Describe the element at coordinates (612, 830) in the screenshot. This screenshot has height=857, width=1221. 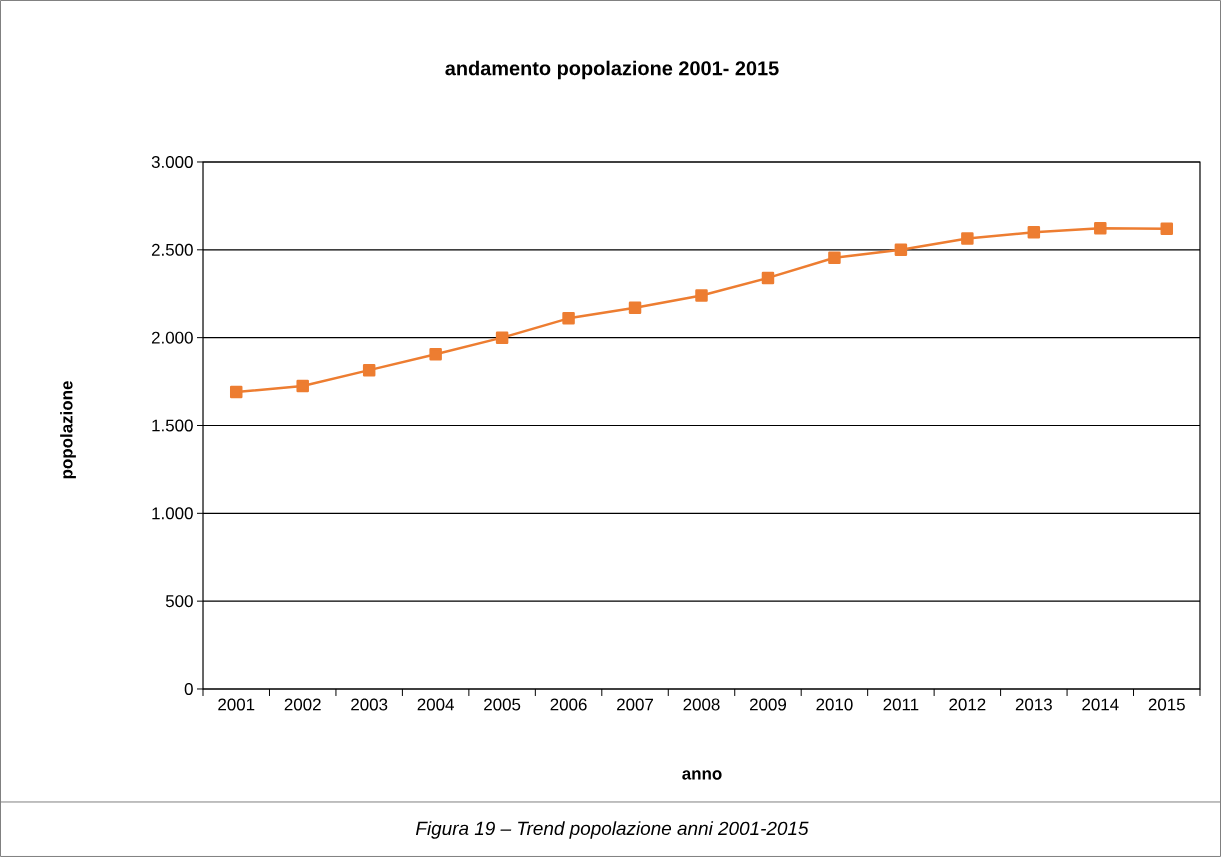
I see `text: Figura 19 – Trend popolazione anni 2001-2015` at that location.